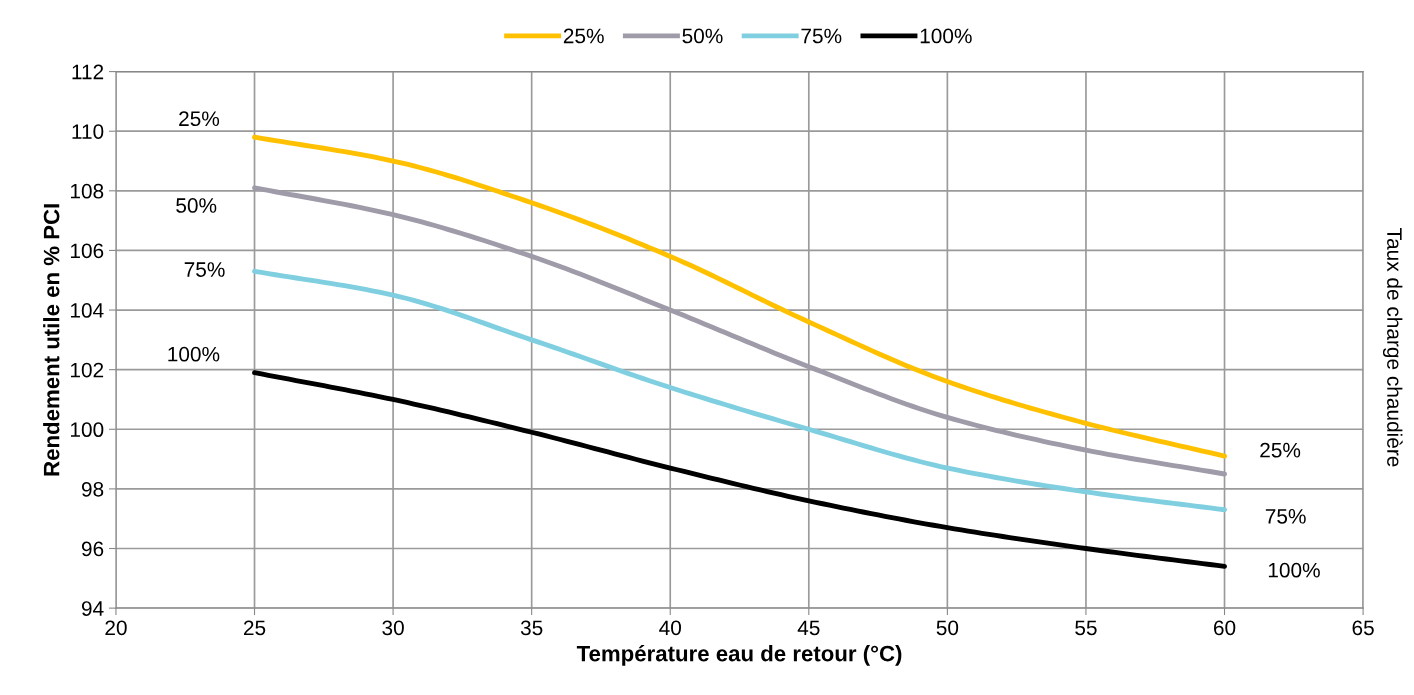 This screenshot has width=1414, height=695. Describe the element at coordinates (393, 628) in the screenshot. I see `x-tick-label: 30` at that location.